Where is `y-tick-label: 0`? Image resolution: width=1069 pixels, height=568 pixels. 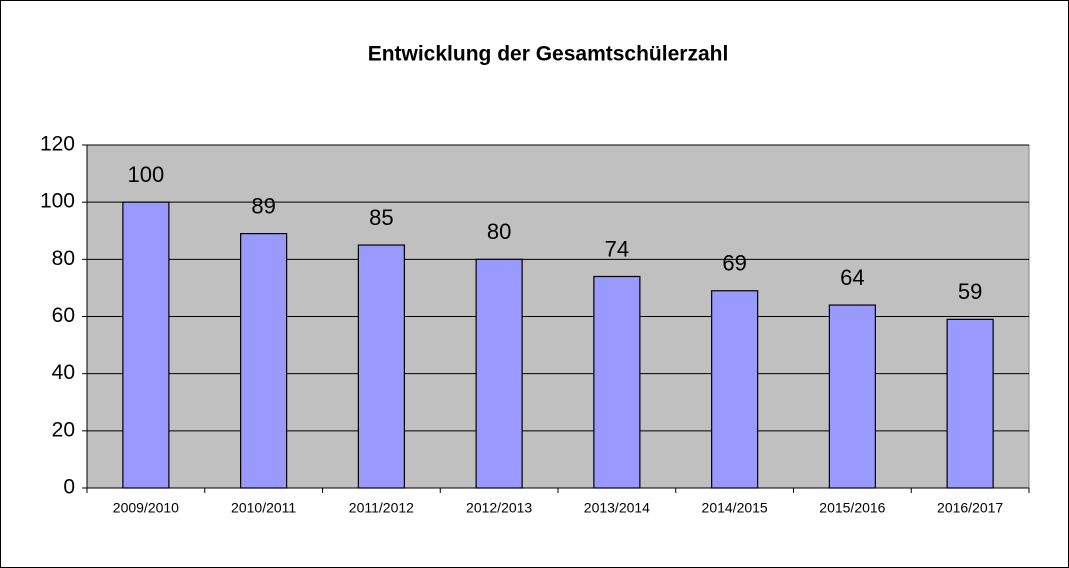 y-tick-label: 0 is located at coordinates (69, 487).